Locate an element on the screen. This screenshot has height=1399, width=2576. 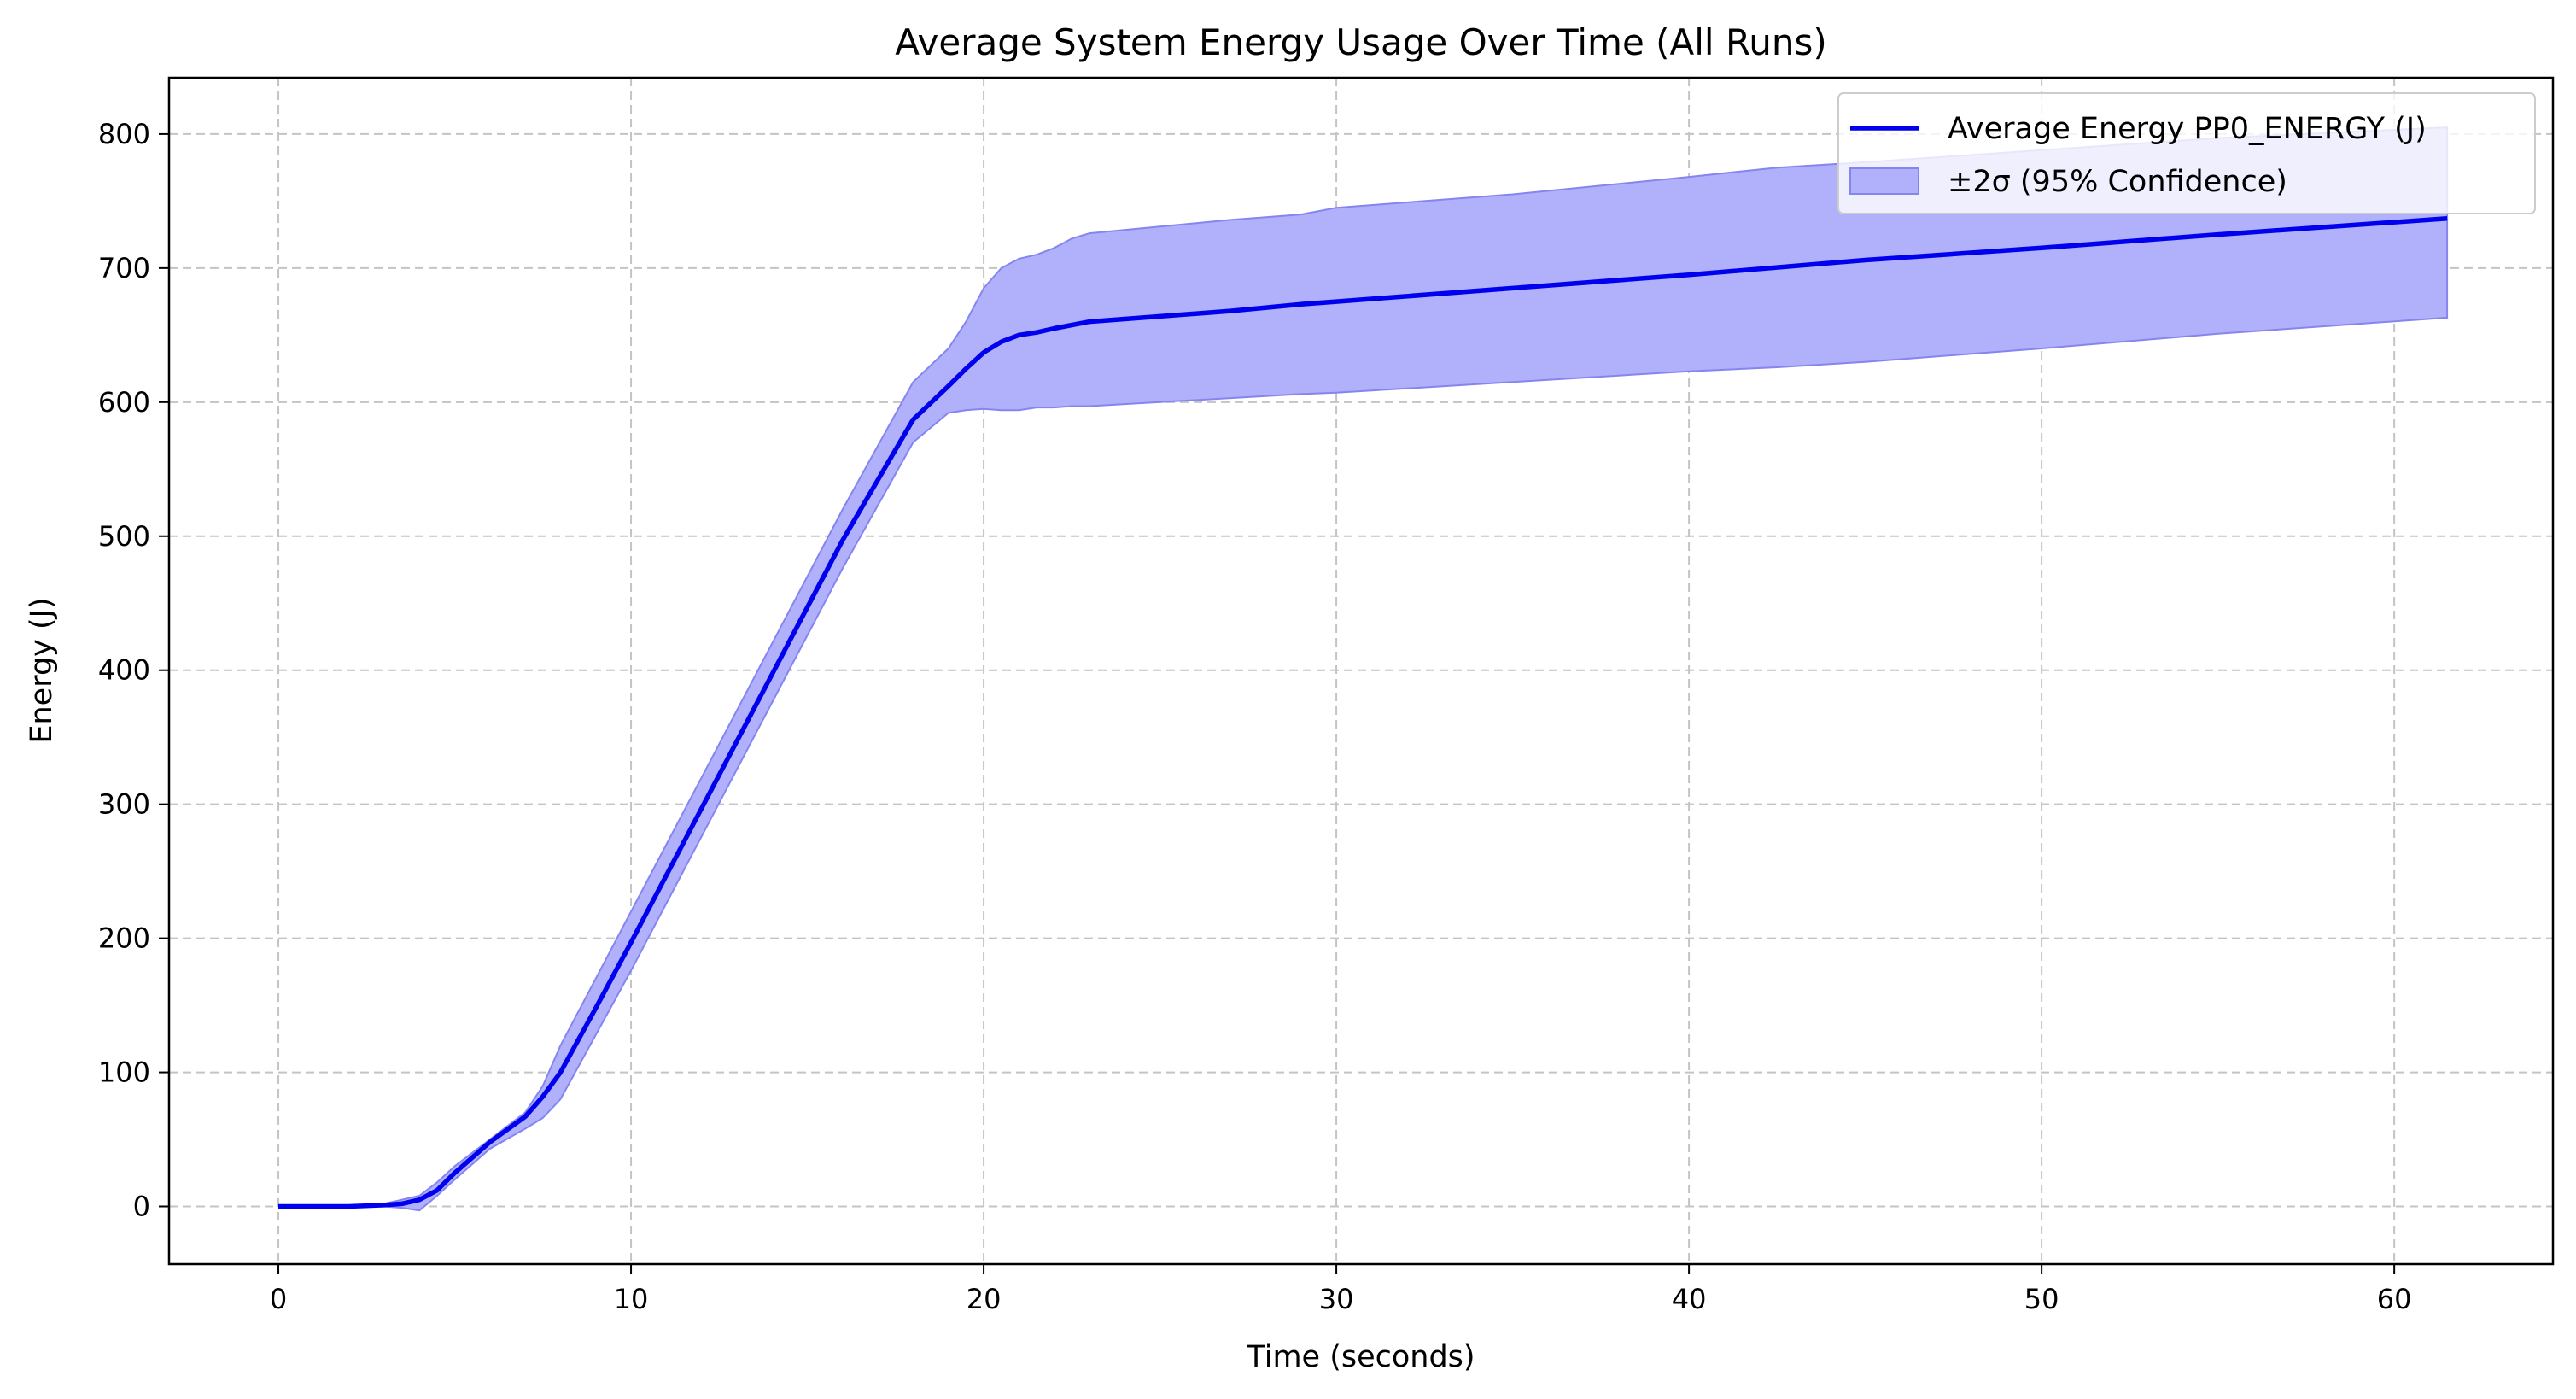
legend-box is located at coordinates (2186, 153).